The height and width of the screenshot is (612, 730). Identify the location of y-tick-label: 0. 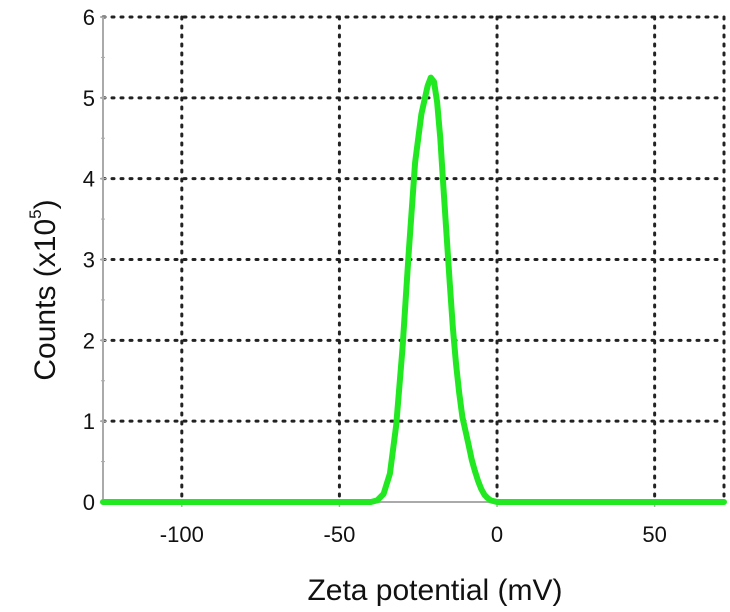
(89, 502).